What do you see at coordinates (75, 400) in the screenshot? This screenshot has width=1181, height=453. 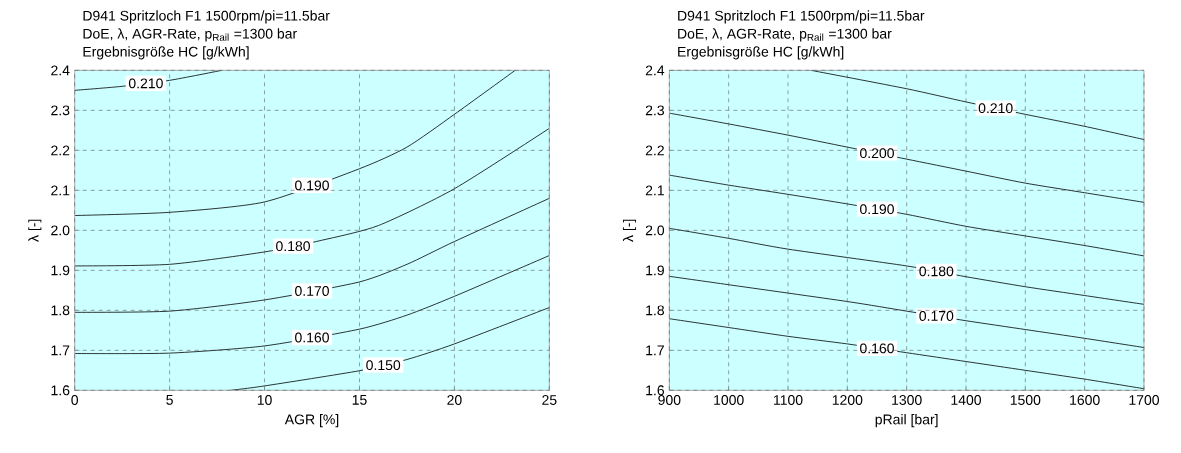 I see `x-tick-label: 0` at bounding box center [75, 400].